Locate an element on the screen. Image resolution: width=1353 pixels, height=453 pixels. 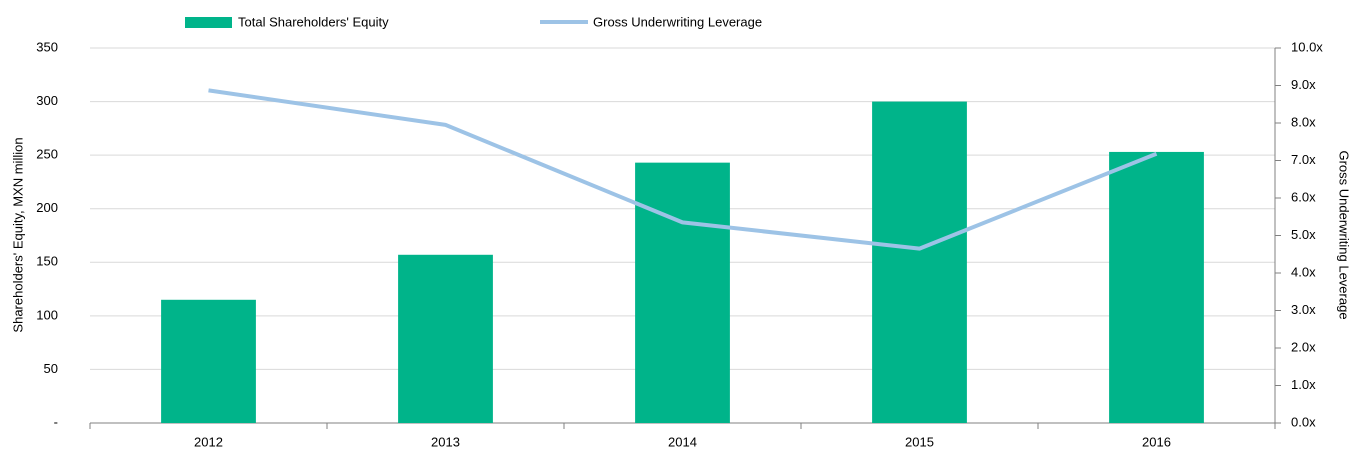
y2-tick-label: 6.0x is located at coordinates (1303, 196).